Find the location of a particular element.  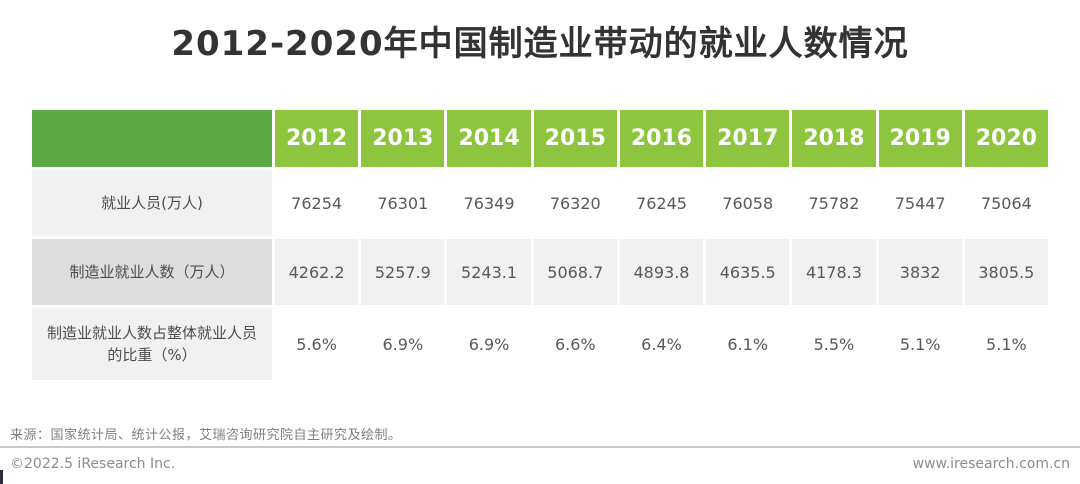

table-cell: 76058 is located at coordinates (748, 203).